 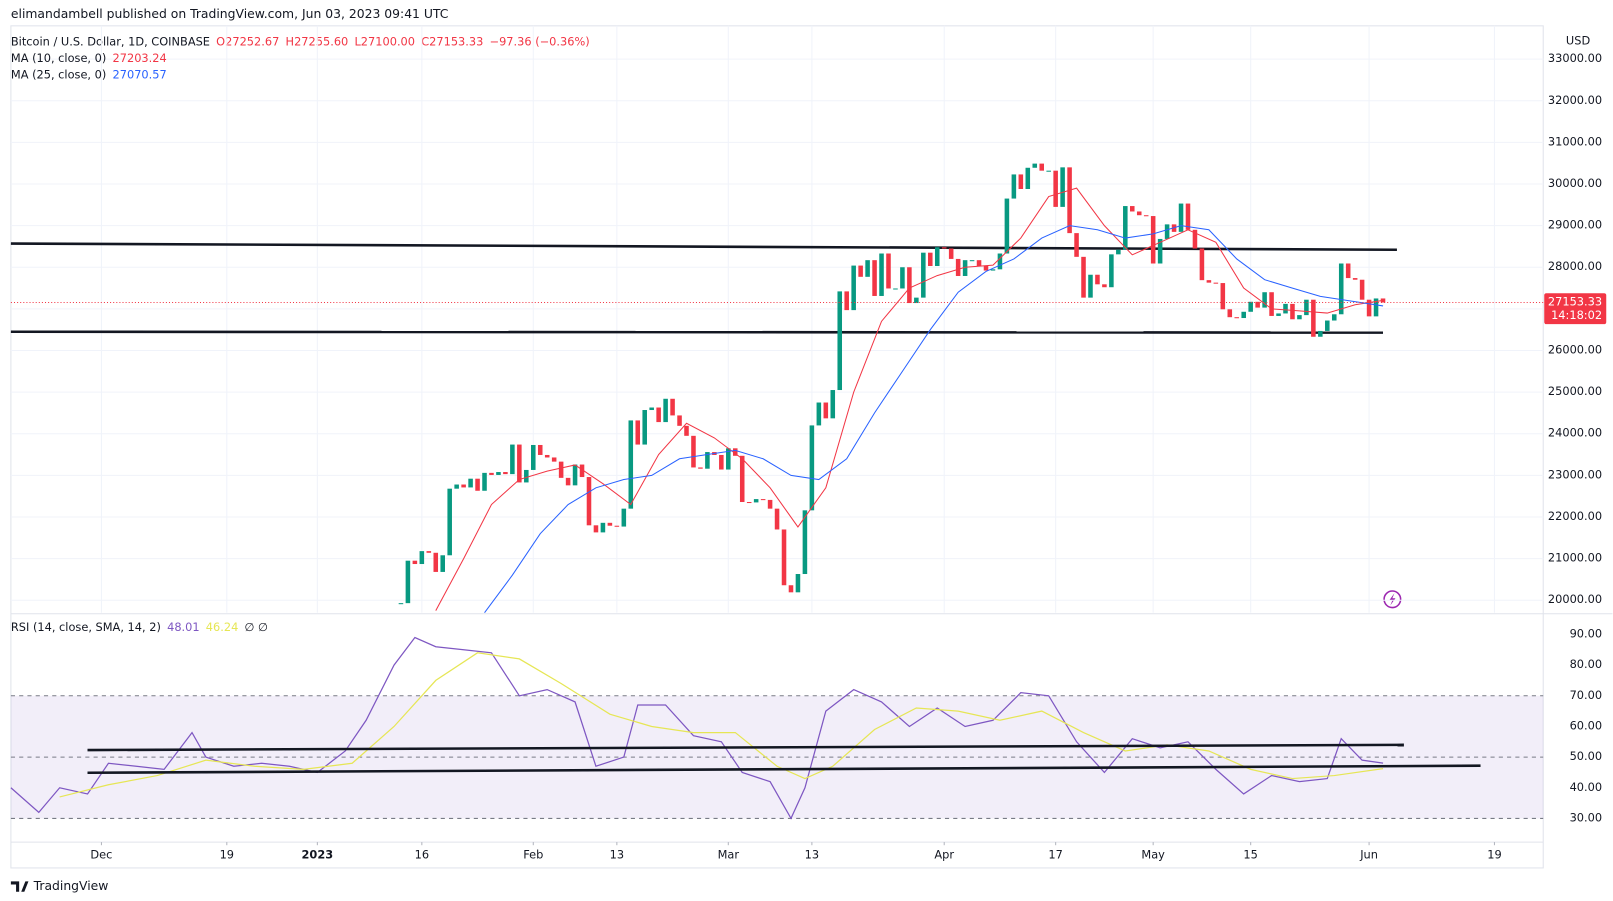 I want to click on y-tick-label: 30000.00, so click(x=1575, y=183).